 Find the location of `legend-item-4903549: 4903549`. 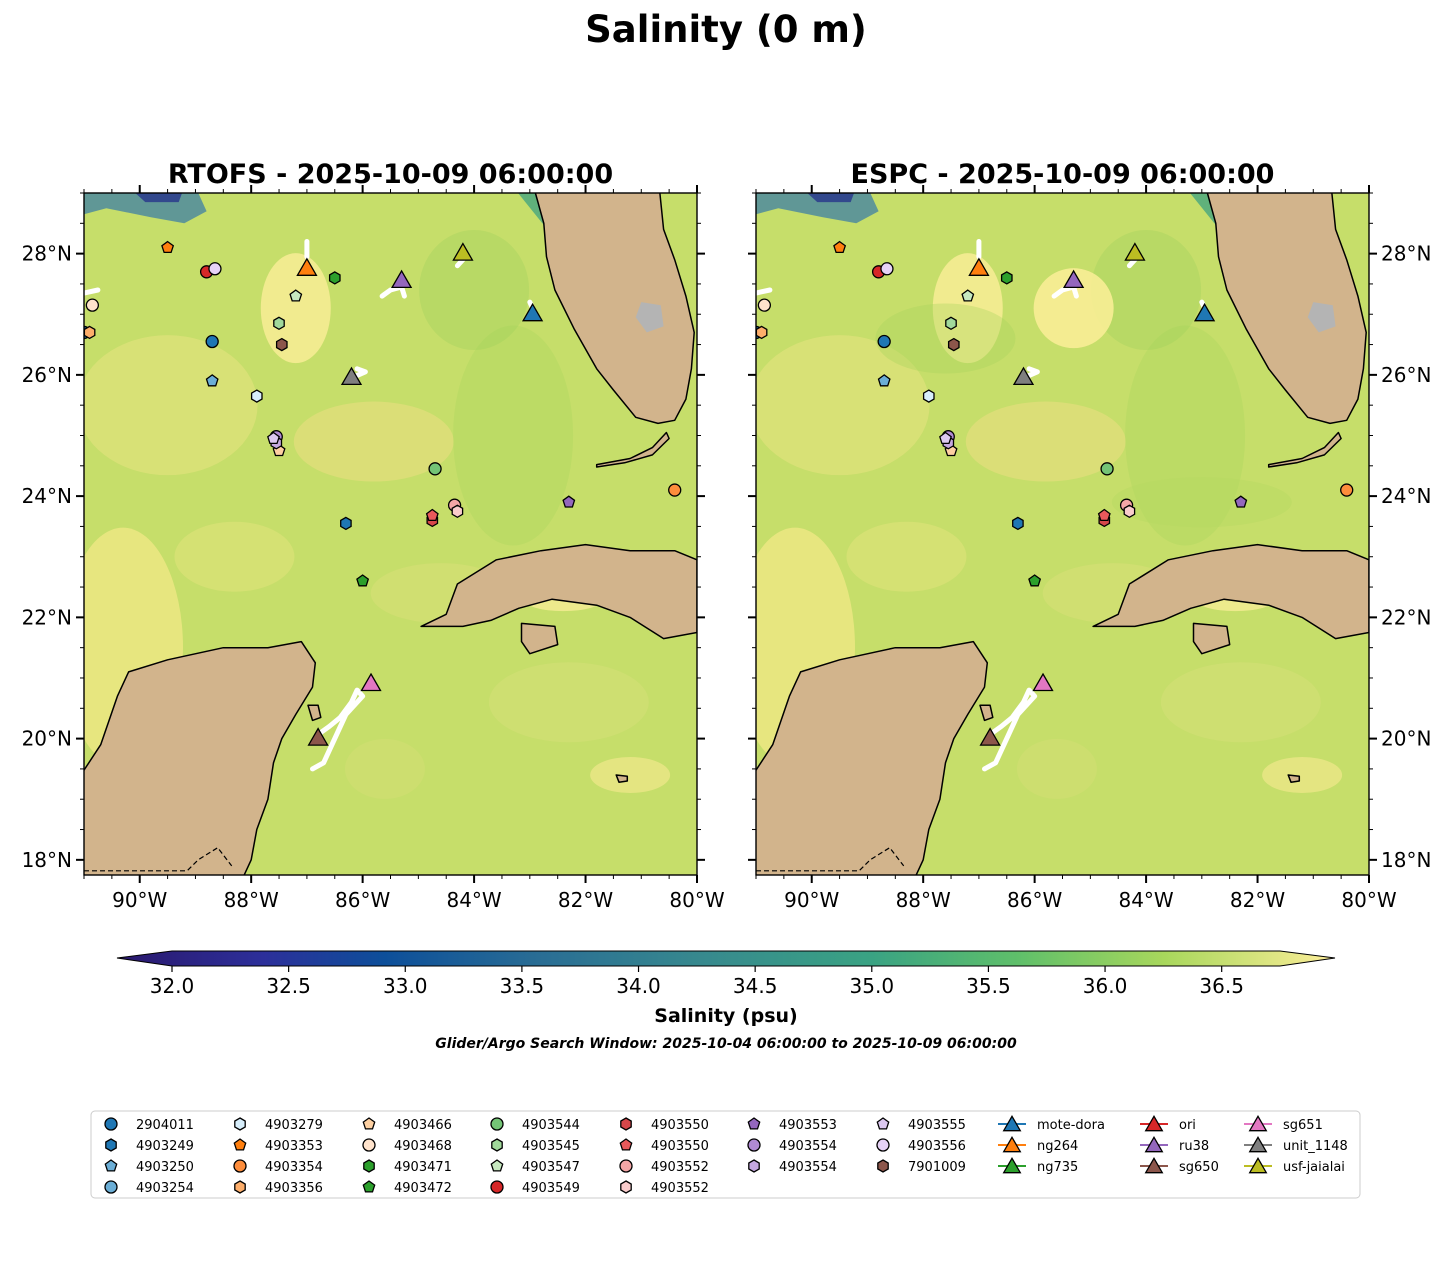

legend-item-4903549: 4903549 is located at coordinates (535, 1188).